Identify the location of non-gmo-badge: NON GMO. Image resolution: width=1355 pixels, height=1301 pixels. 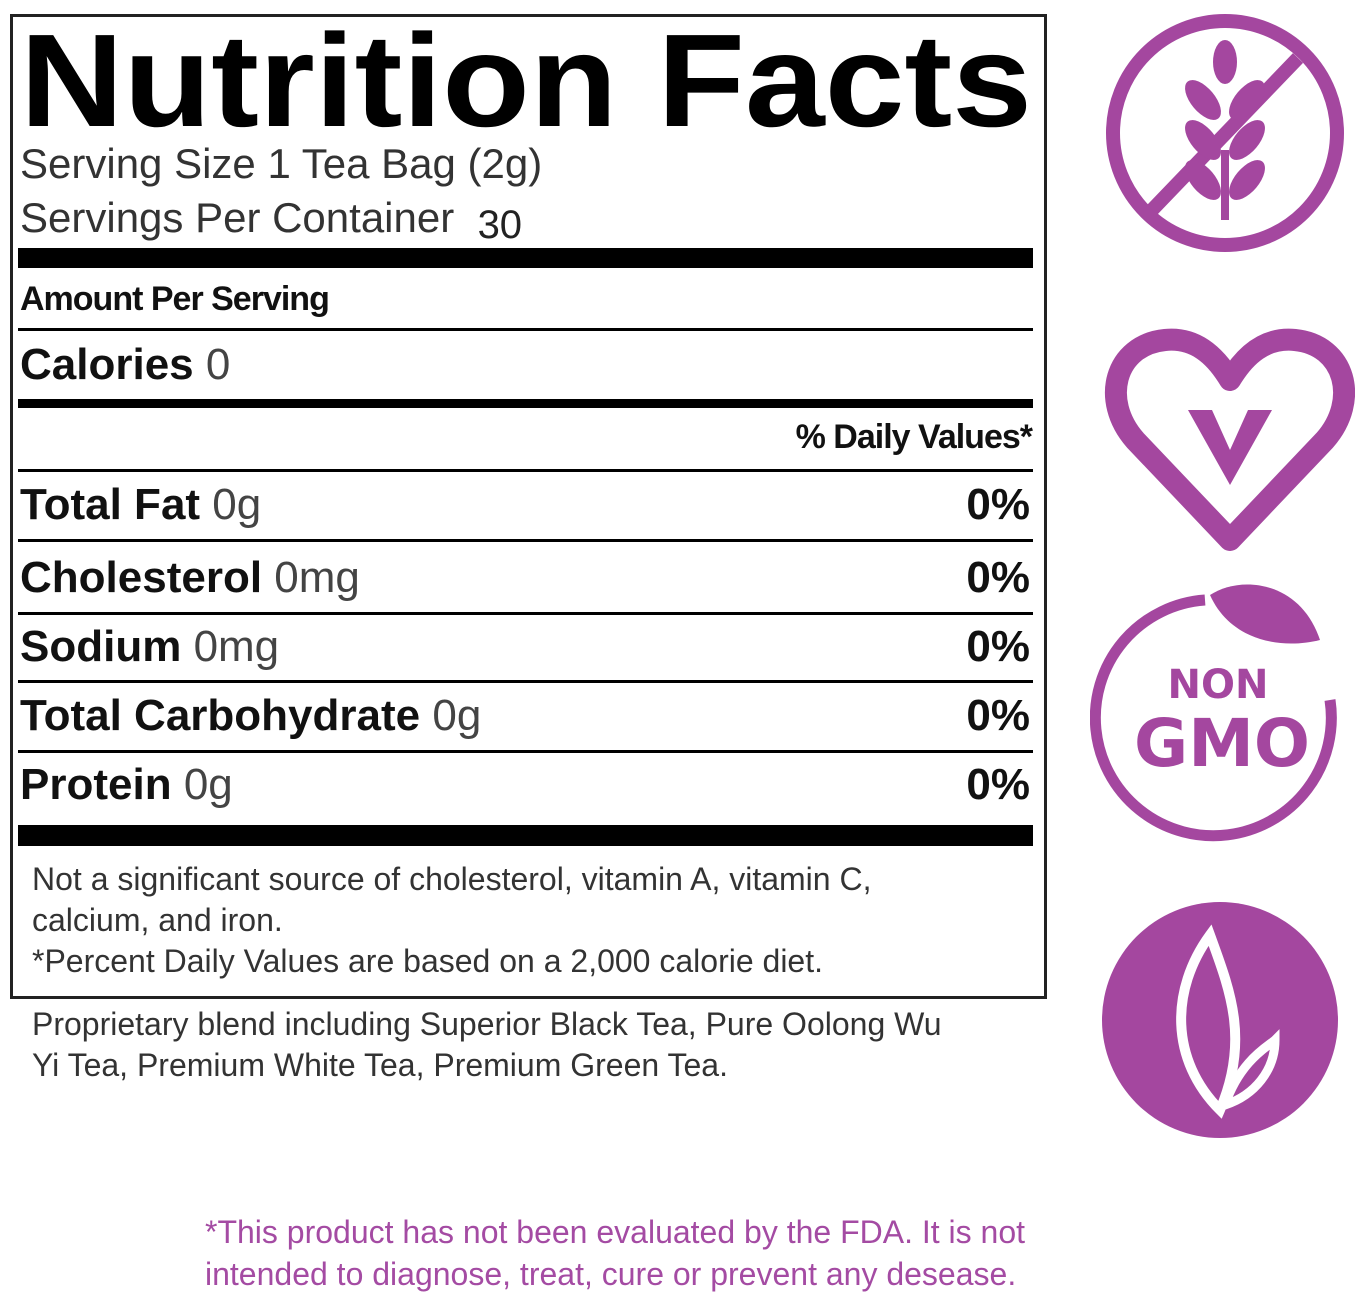
(1213, 713).